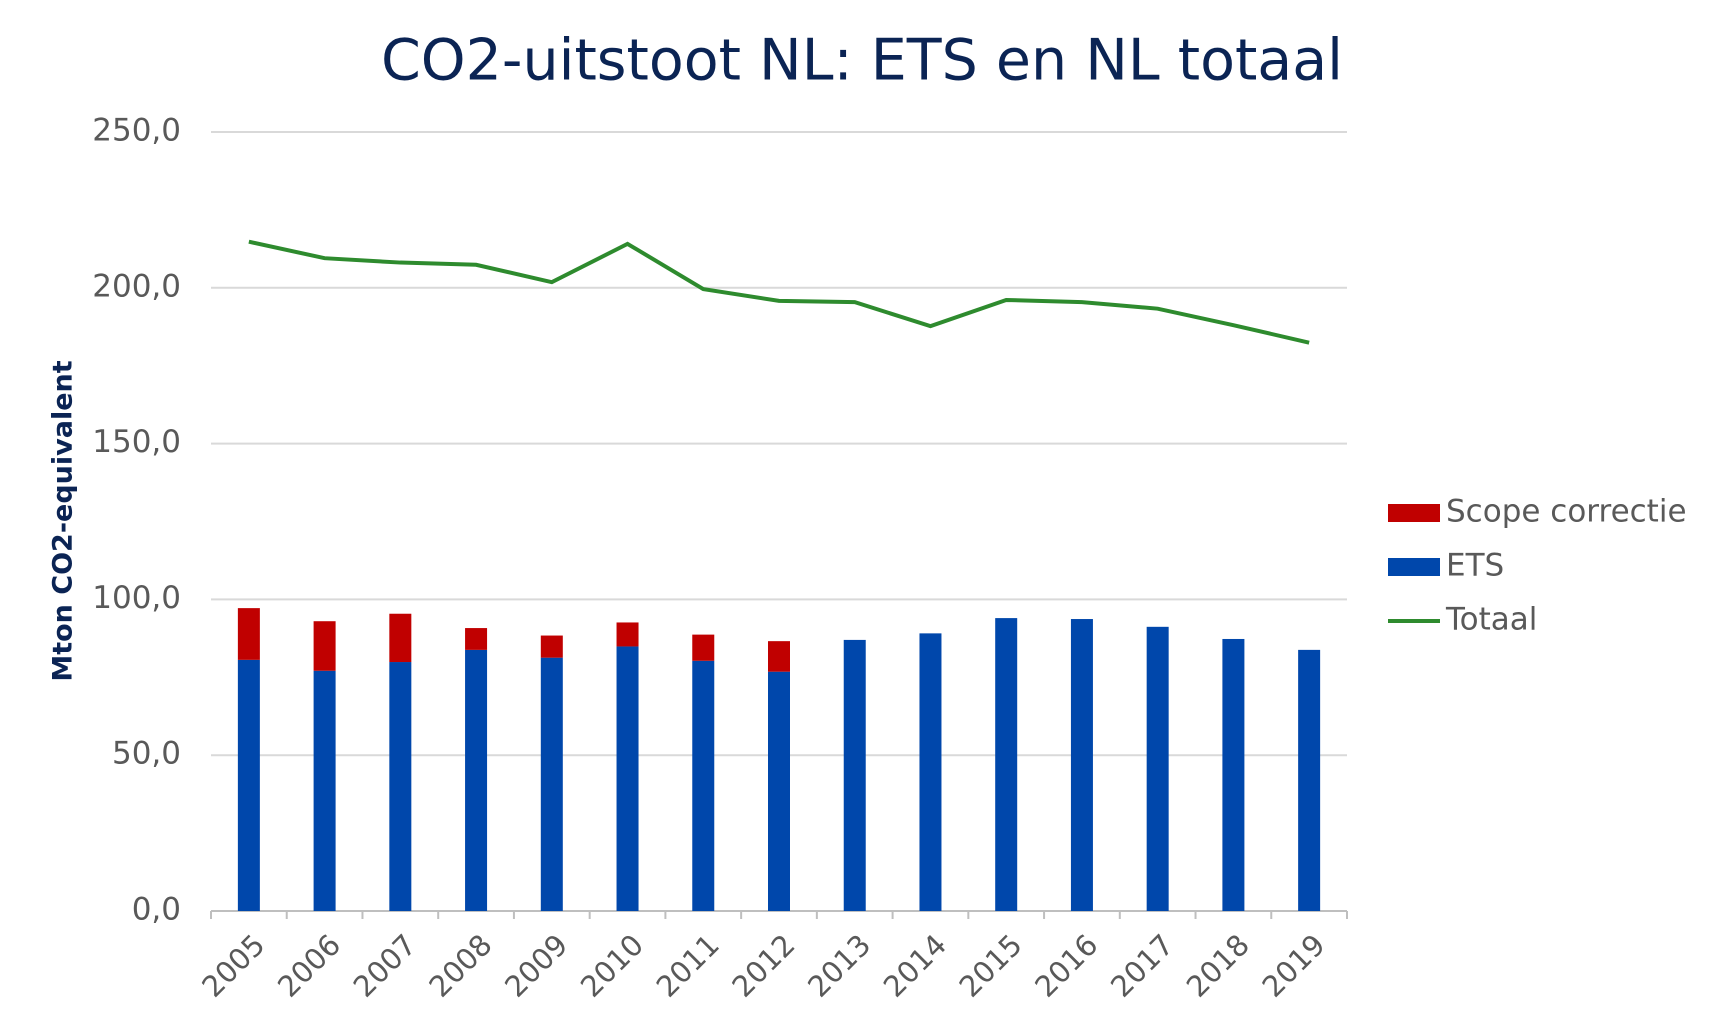 The width and height of the screenshot is (1721, 1030). What do you see at coordinates (1475, 566) in the screenshot?
I see `legend-label: ETS` at bounding box center [1475, 566].